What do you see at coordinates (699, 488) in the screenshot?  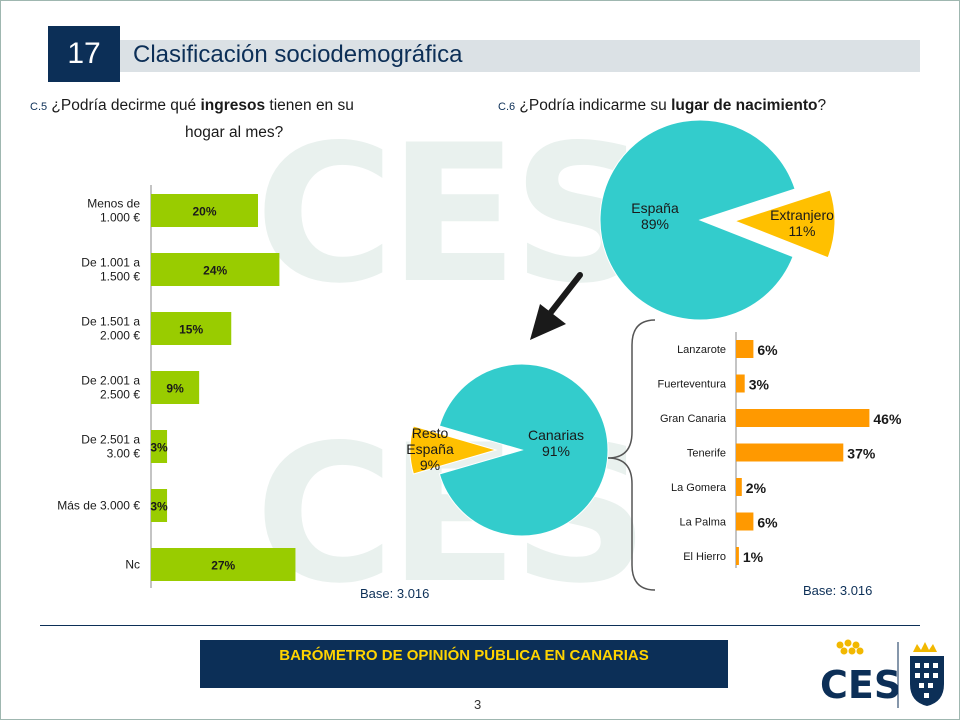 I see `category-label: La Gomera` at bounding box center [699, 488].